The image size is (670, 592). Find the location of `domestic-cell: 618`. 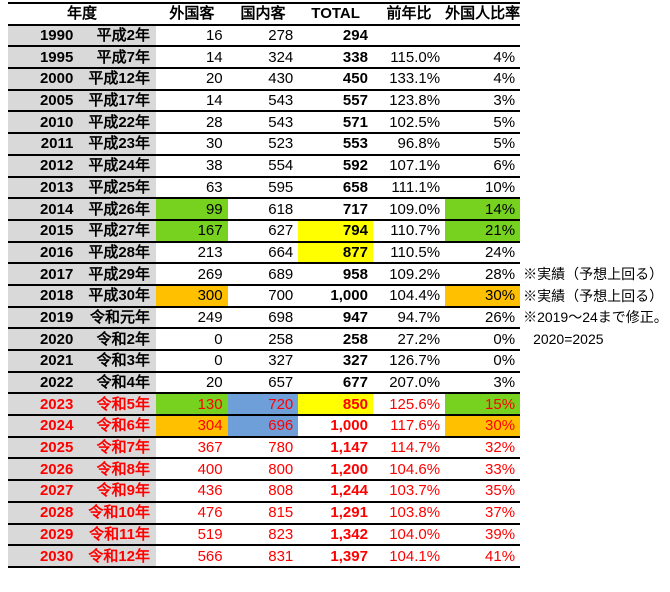

domestic-cell: 618 is located at coordinates (263, 209).